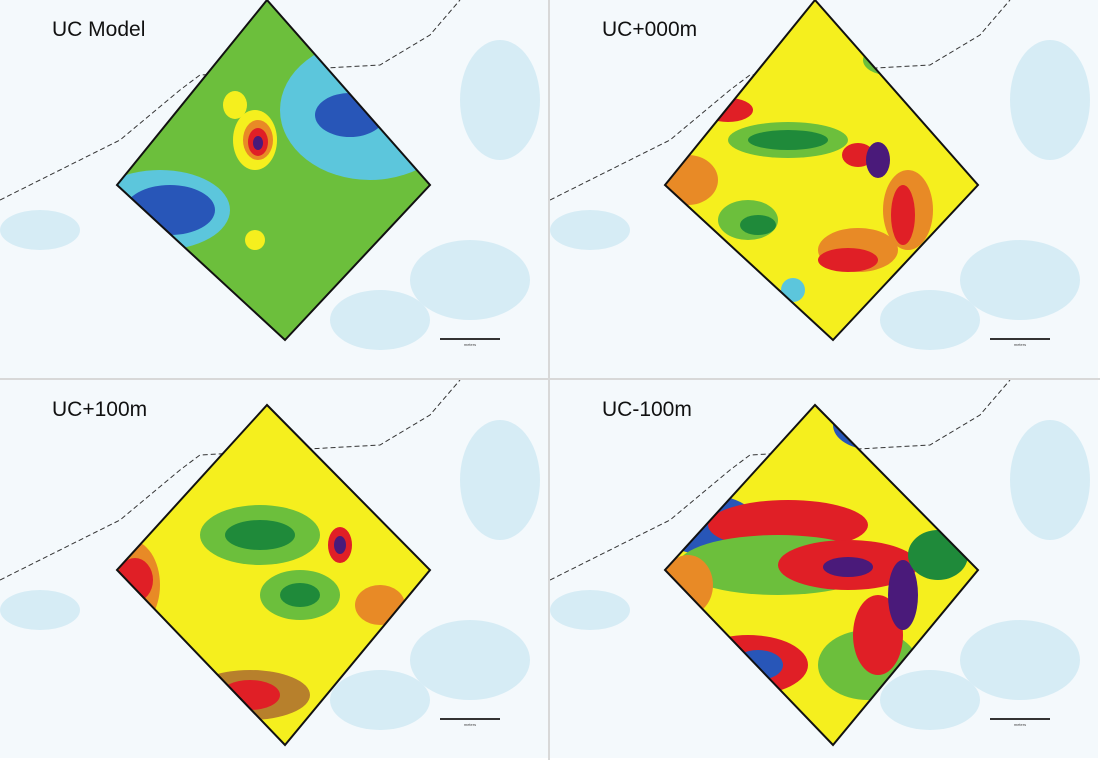 The image size is (1100, 760). What do you see at coordinates (650, 29) in the screenshot?
I see `panel-title: UC+000m` at bounding box center [650, 29].